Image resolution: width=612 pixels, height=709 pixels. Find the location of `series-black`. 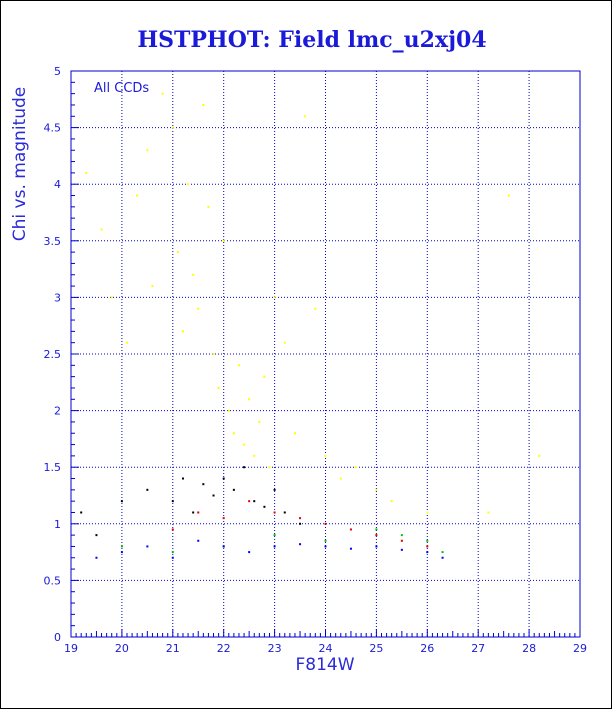

series-black is located at coordinates (191, 501).